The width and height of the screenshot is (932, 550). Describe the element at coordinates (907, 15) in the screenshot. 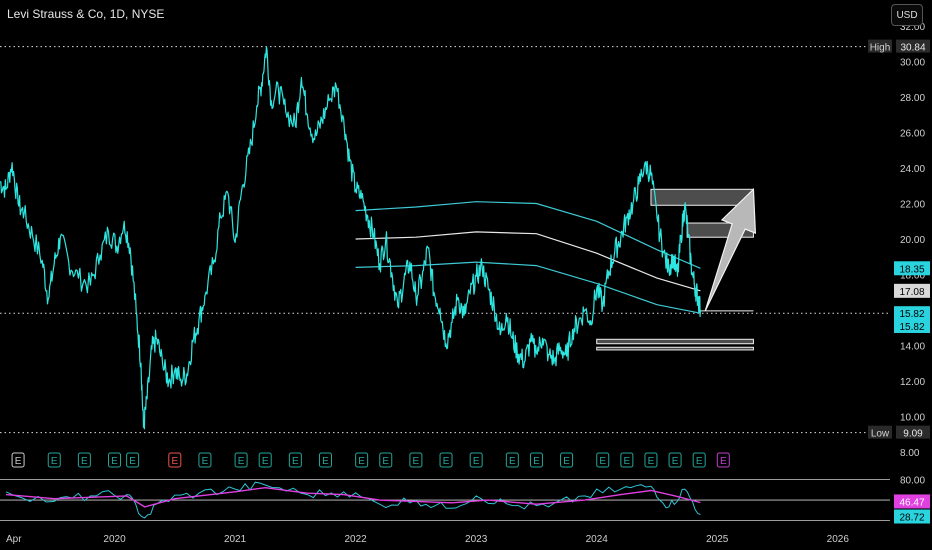

I see `currency-button: USD` at that location.